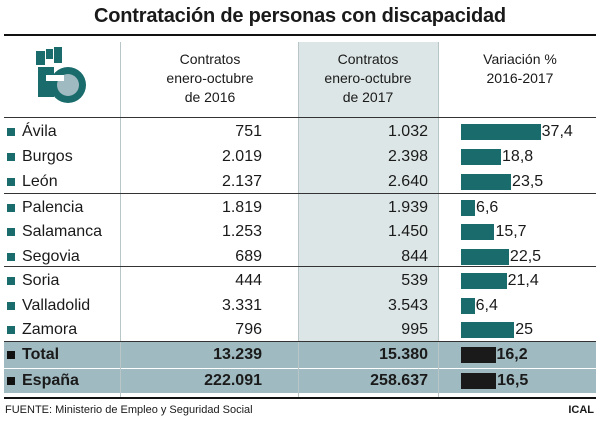  Describe the element at coordinates (414, 280) in the screenshot. I see `contracts-2017: 539` at that location.